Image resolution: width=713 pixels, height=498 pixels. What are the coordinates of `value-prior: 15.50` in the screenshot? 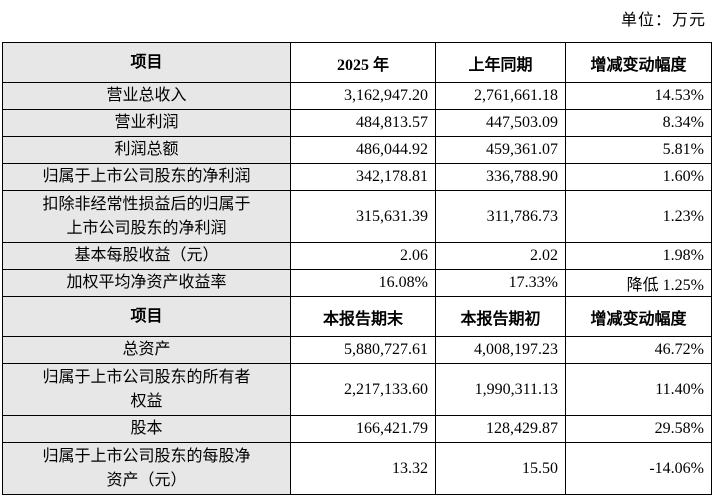 It's located at (500, 468).